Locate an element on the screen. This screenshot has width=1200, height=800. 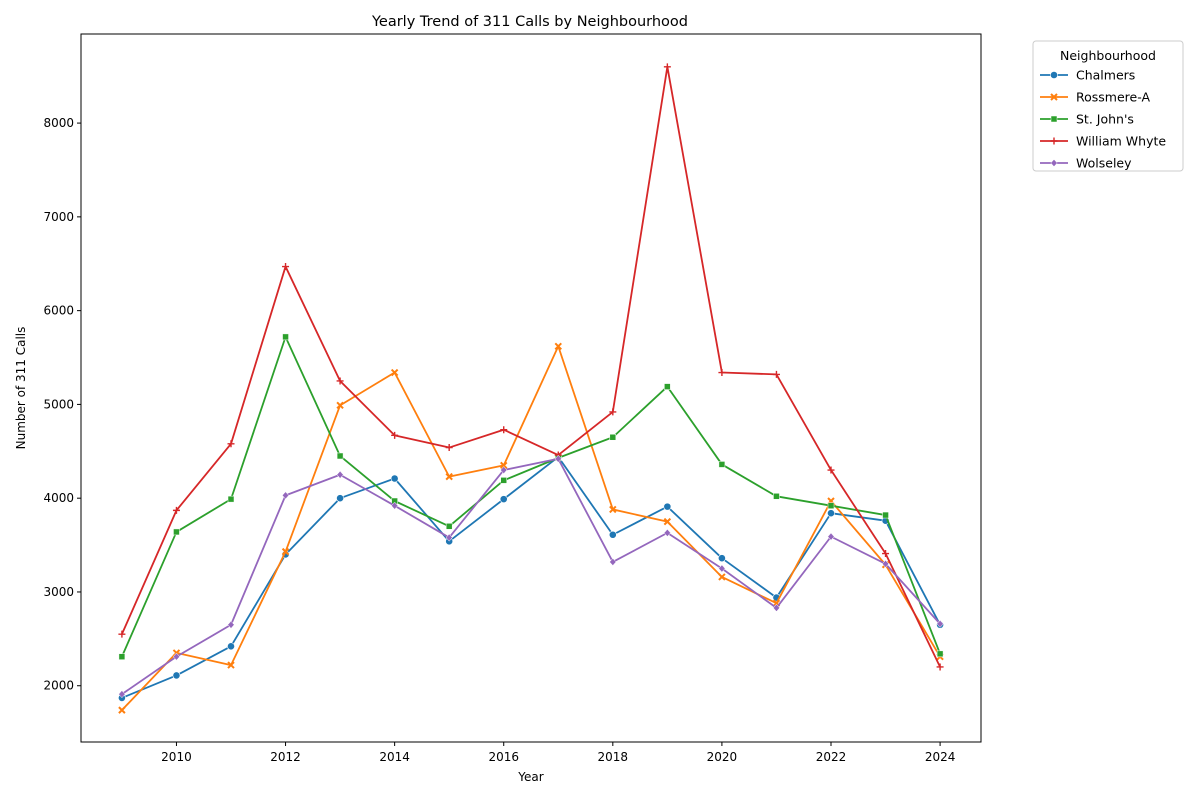
legend-entry-william-whyte: William Whyte is located at coordinates (1103, 141).